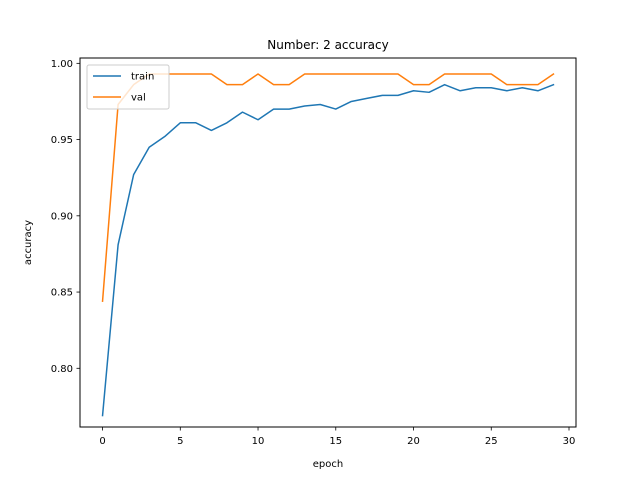  What do you see at coordinates (62, 369) in the screenshot?
I see `y-tick-label: 0.80` at bounding box center [62, 369].